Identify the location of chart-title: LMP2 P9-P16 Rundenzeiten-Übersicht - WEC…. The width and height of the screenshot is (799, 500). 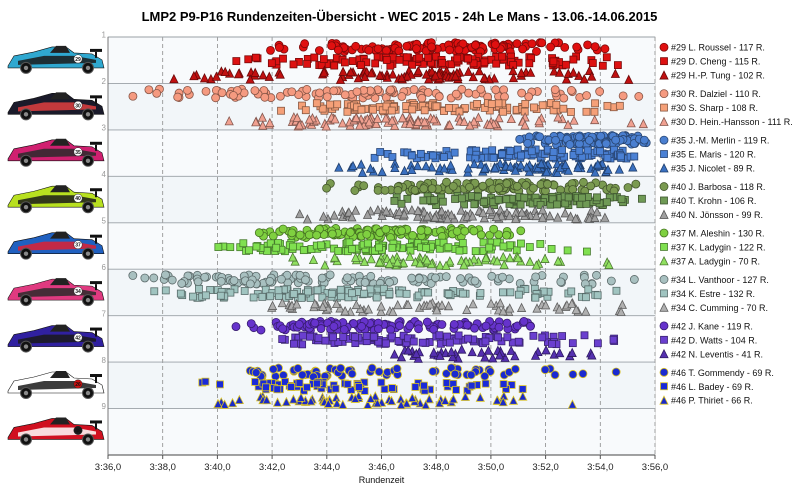
(399, 16).